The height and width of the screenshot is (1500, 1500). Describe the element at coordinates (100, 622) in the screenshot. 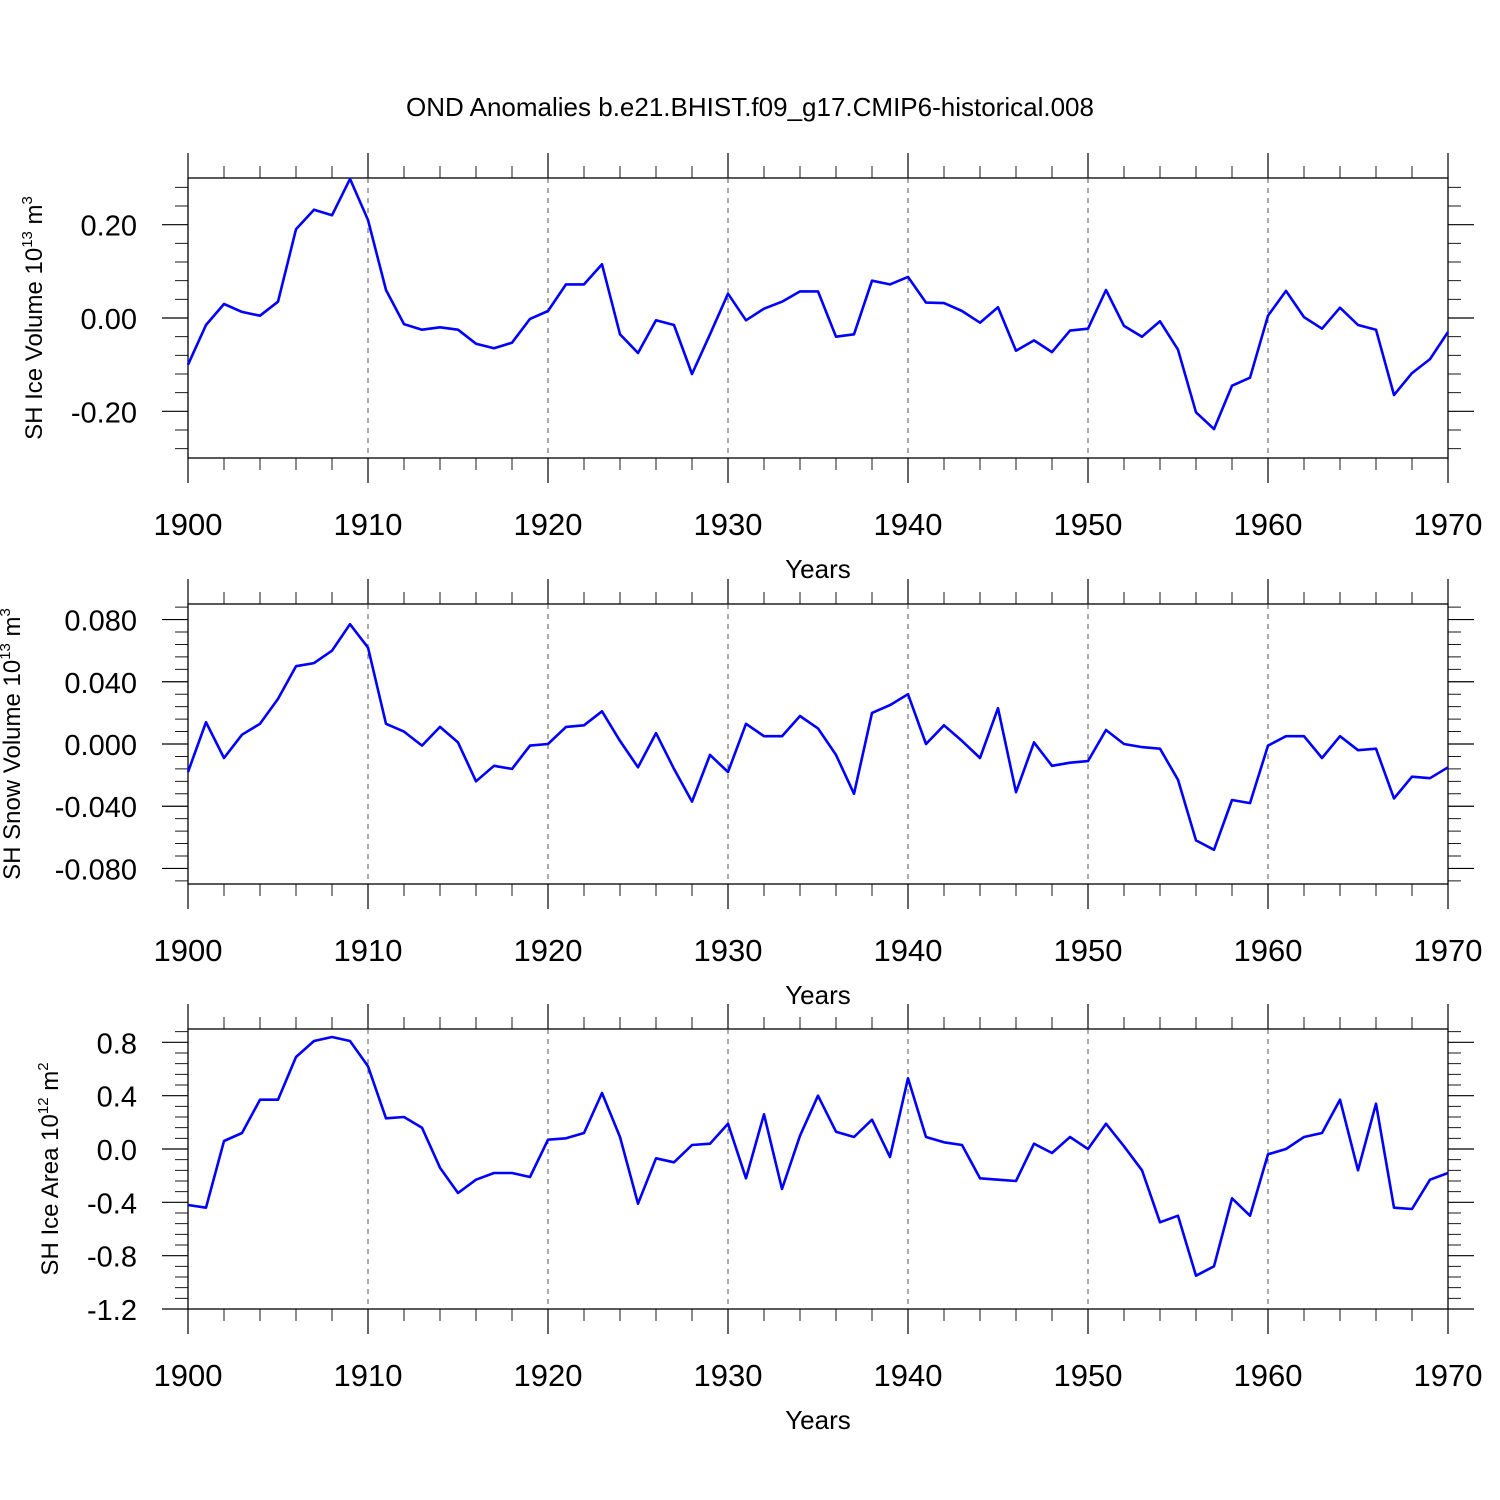

I see `y-tick-label: 0.080` at that location.